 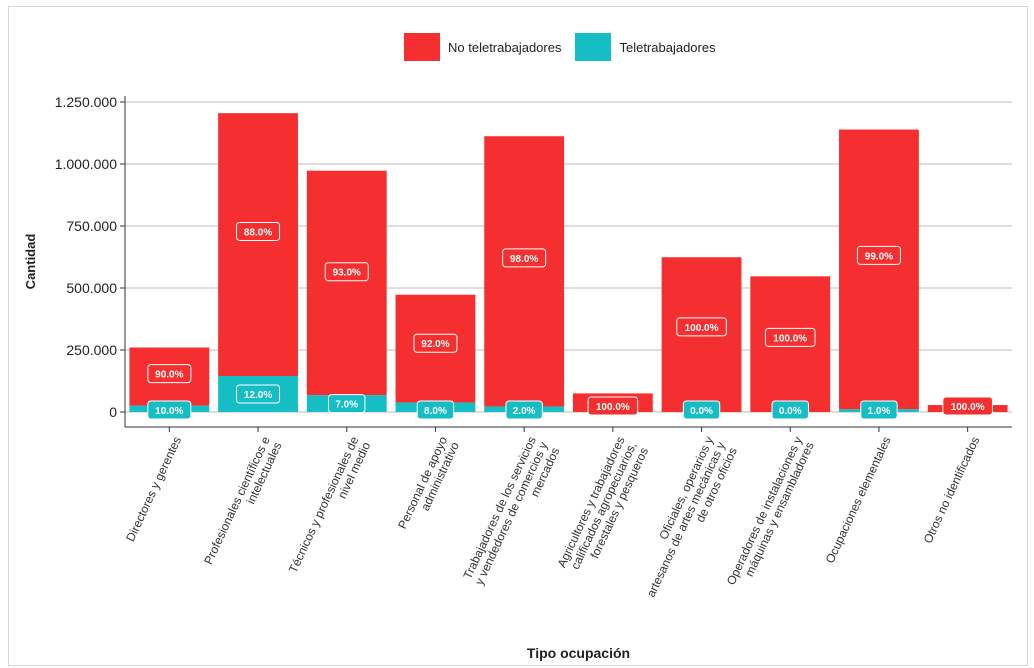 What do you see at coordinates (567, 47) in the screenshot?
I see `legend: No teletrabajadores Teletrabajadores` at bounding box center [567, 47].